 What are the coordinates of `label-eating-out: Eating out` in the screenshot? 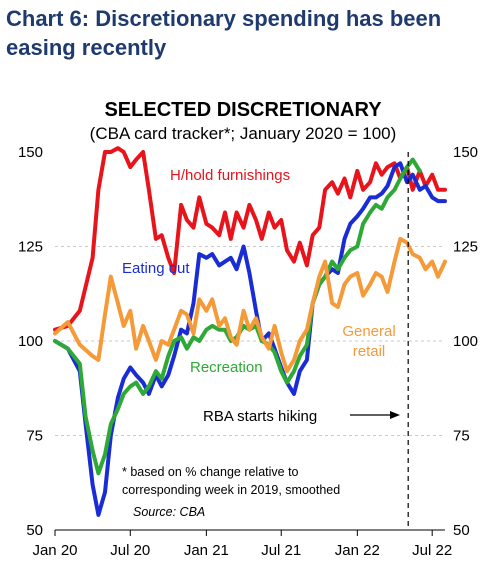 It's located at (156, 268).